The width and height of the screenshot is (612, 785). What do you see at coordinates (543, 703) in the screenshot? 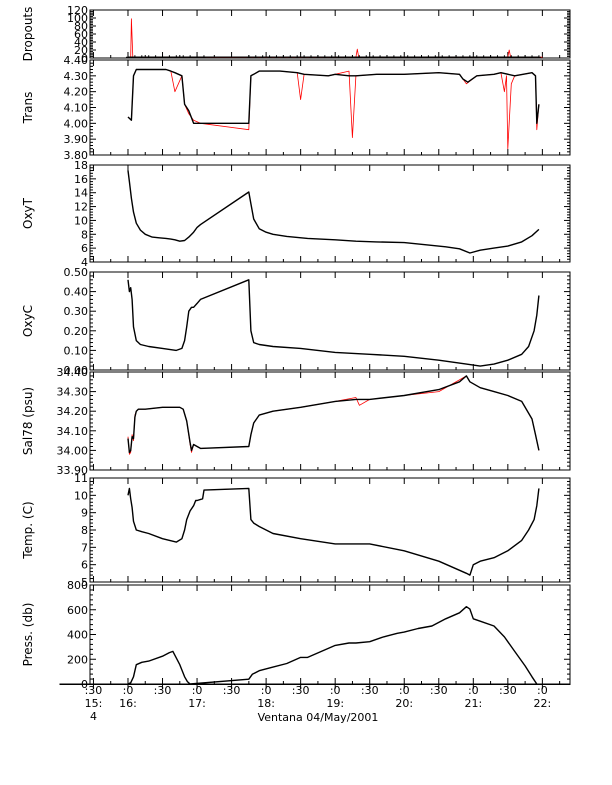
I see `x-tick-hour-label: 22:` at bounding box center [543, 703].